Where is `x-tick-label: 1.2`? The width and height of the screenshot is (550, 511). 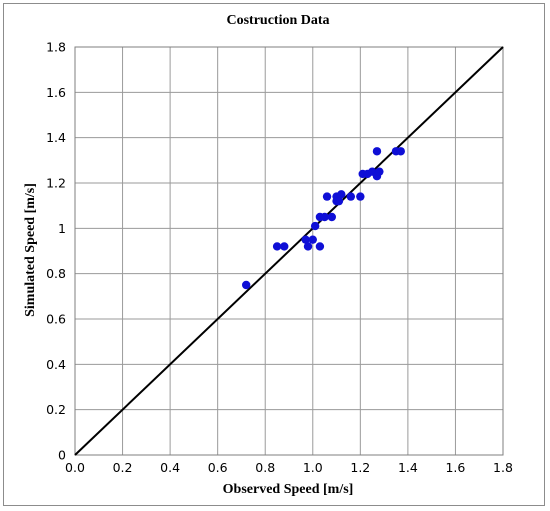 x-tick-label: 1.2 is located at coordinates (360, 467).